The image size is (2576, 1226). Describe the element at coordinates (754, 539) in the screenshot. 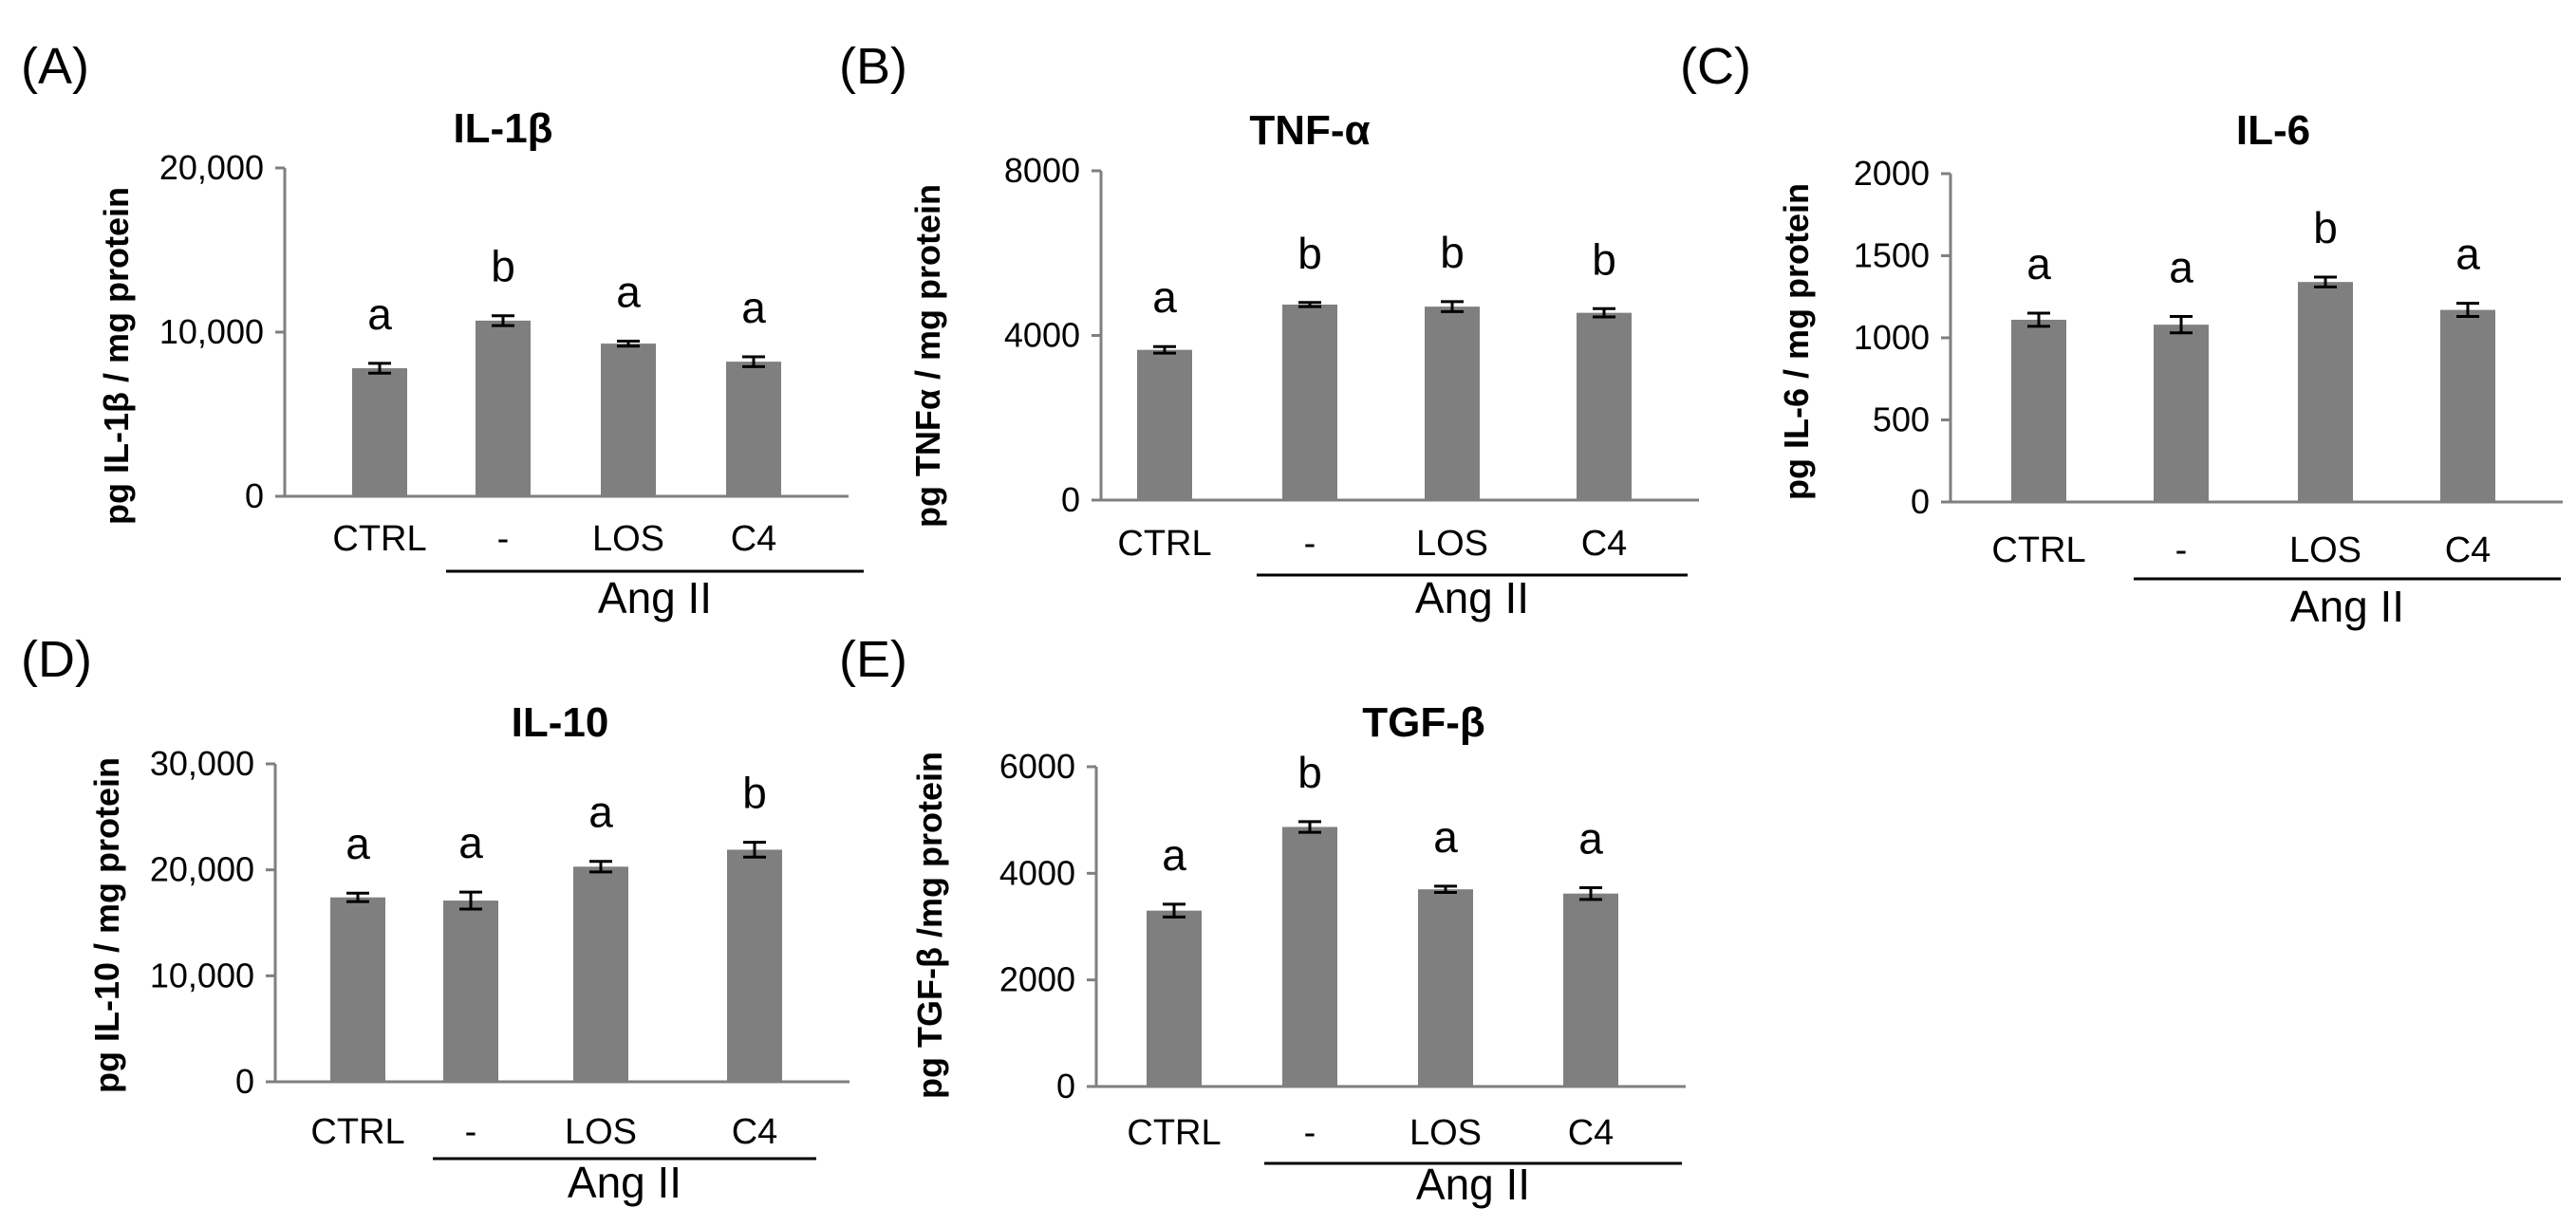

I see `panel-1-category-label-4: C4` at that location.